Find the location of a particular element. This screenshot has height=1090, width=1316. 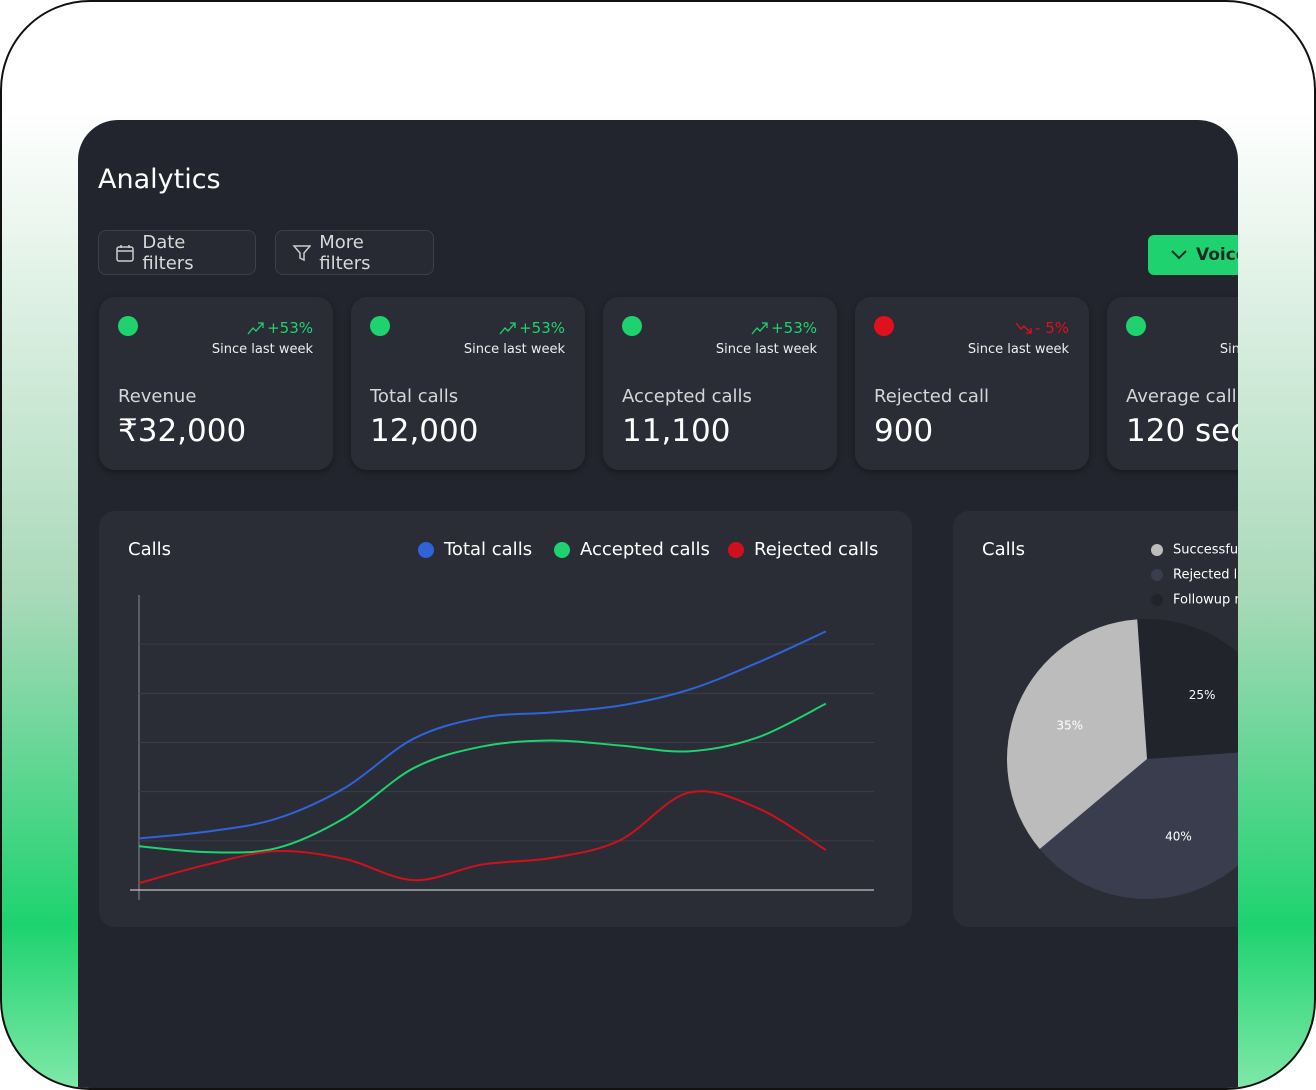

card-label: Rejected call is located at coordinates (931, 396).